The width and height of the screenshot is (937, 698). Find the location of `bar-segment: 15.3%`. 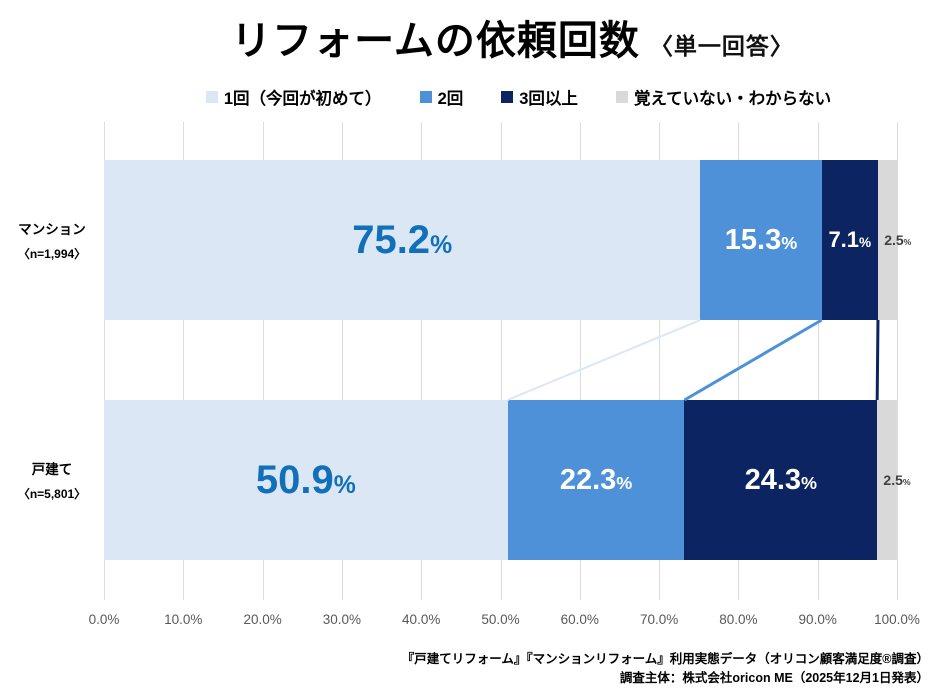

bar-segment: 15.3% is located at coordinates (761, 240).